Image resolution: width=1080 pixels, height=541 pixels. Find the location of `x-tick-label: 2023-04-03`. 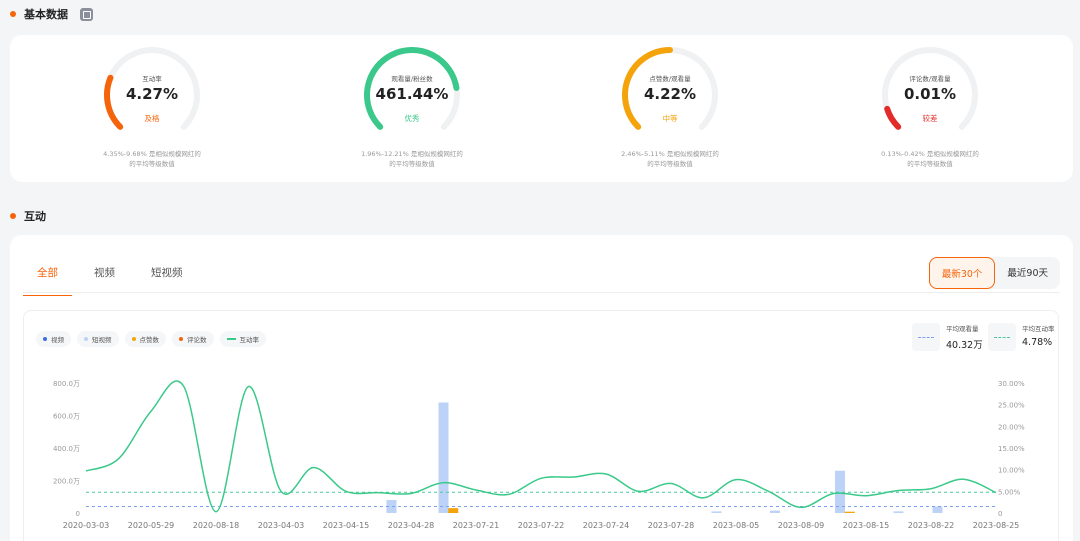

x-tick-label: 2023-04-03 is located at coordinates (281, 525).